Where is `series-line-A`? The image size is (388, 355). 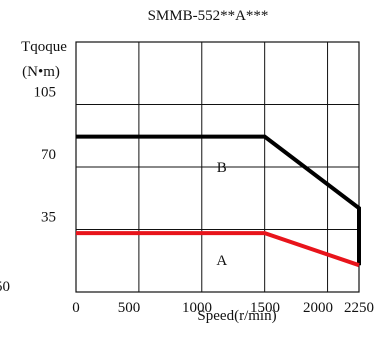
series-line-A is located at coordinates (218, 249).